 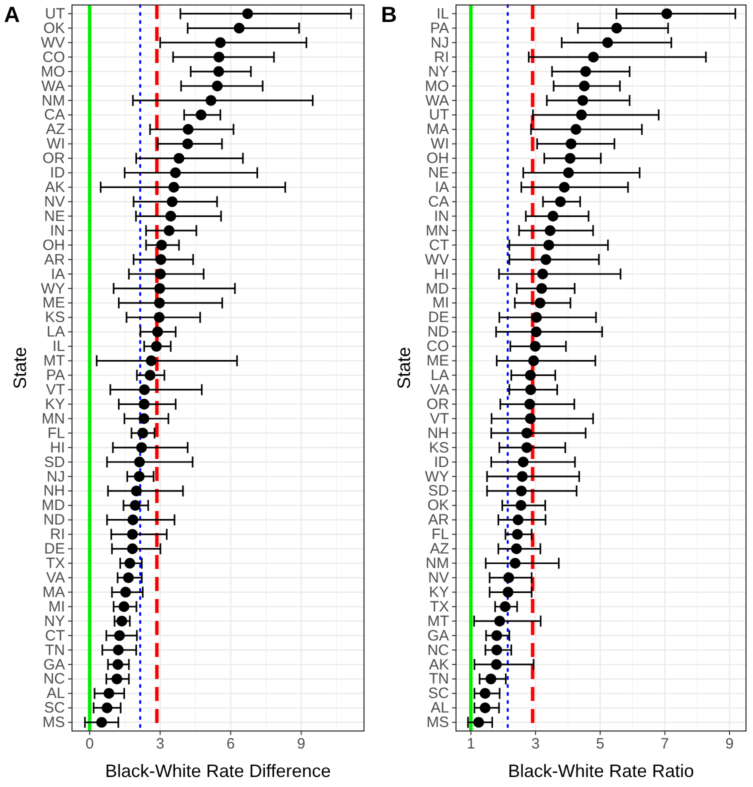 I want to click on x-axis-title: Black-White Rate Difference, so click(x=218, y=771).